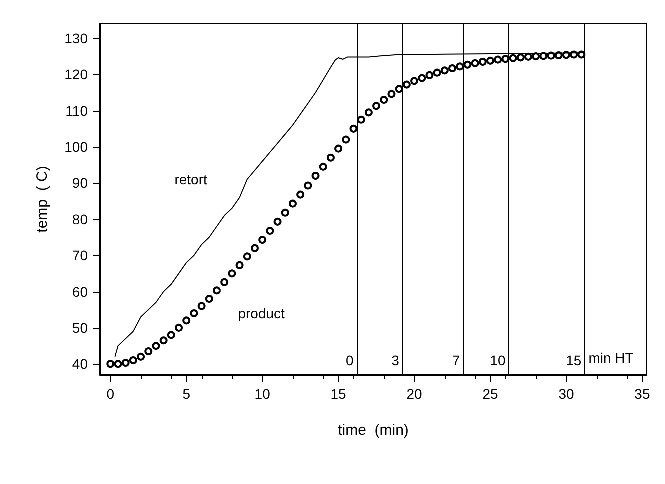 This screenshot has width=665, height=484. What do you see at coordinates (373, 430) in the screenshot?
I see `x-axis-title: time (min)` at bounding box center [373, 430].